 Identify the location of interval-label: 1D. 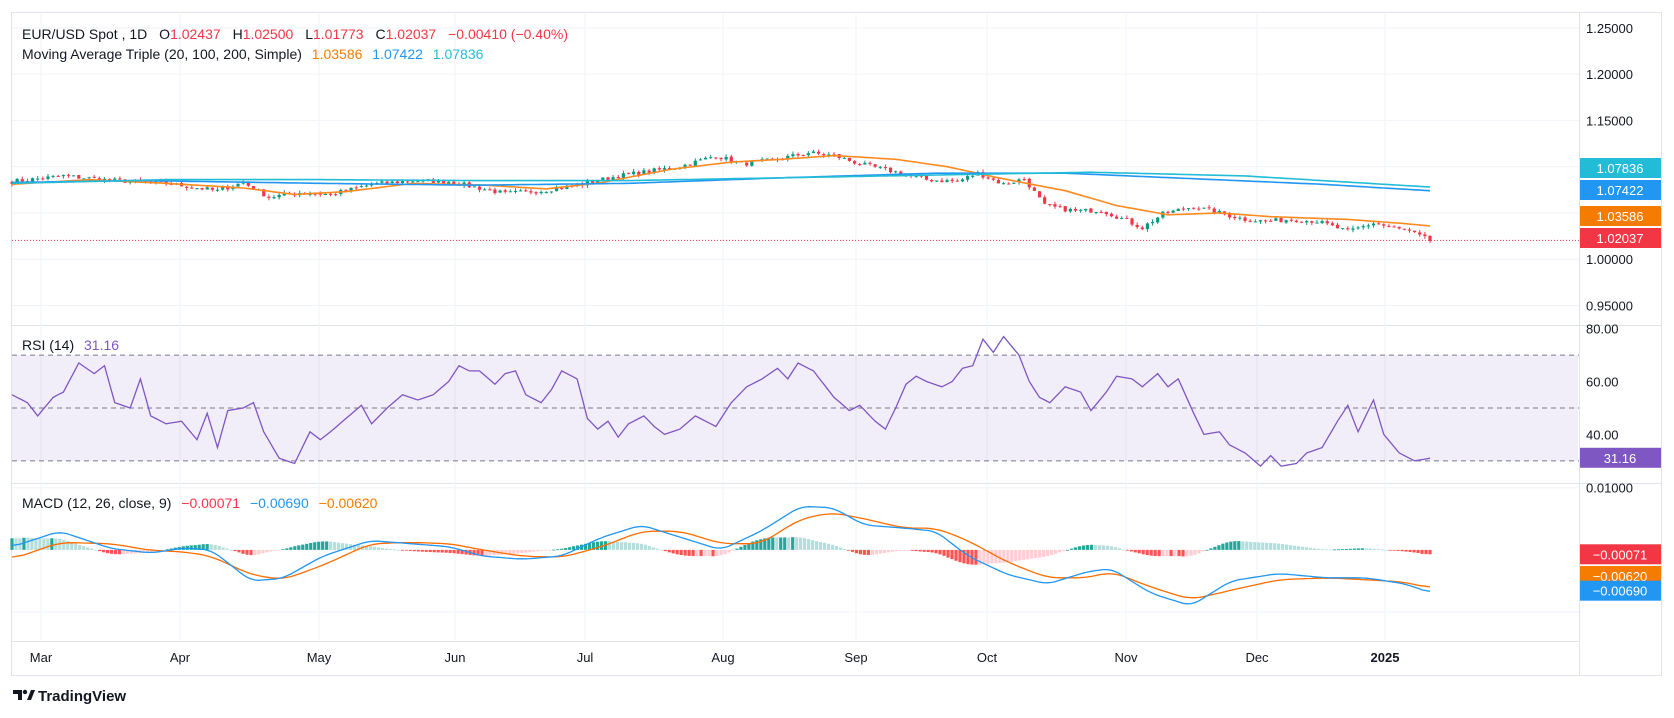
(138, 34).